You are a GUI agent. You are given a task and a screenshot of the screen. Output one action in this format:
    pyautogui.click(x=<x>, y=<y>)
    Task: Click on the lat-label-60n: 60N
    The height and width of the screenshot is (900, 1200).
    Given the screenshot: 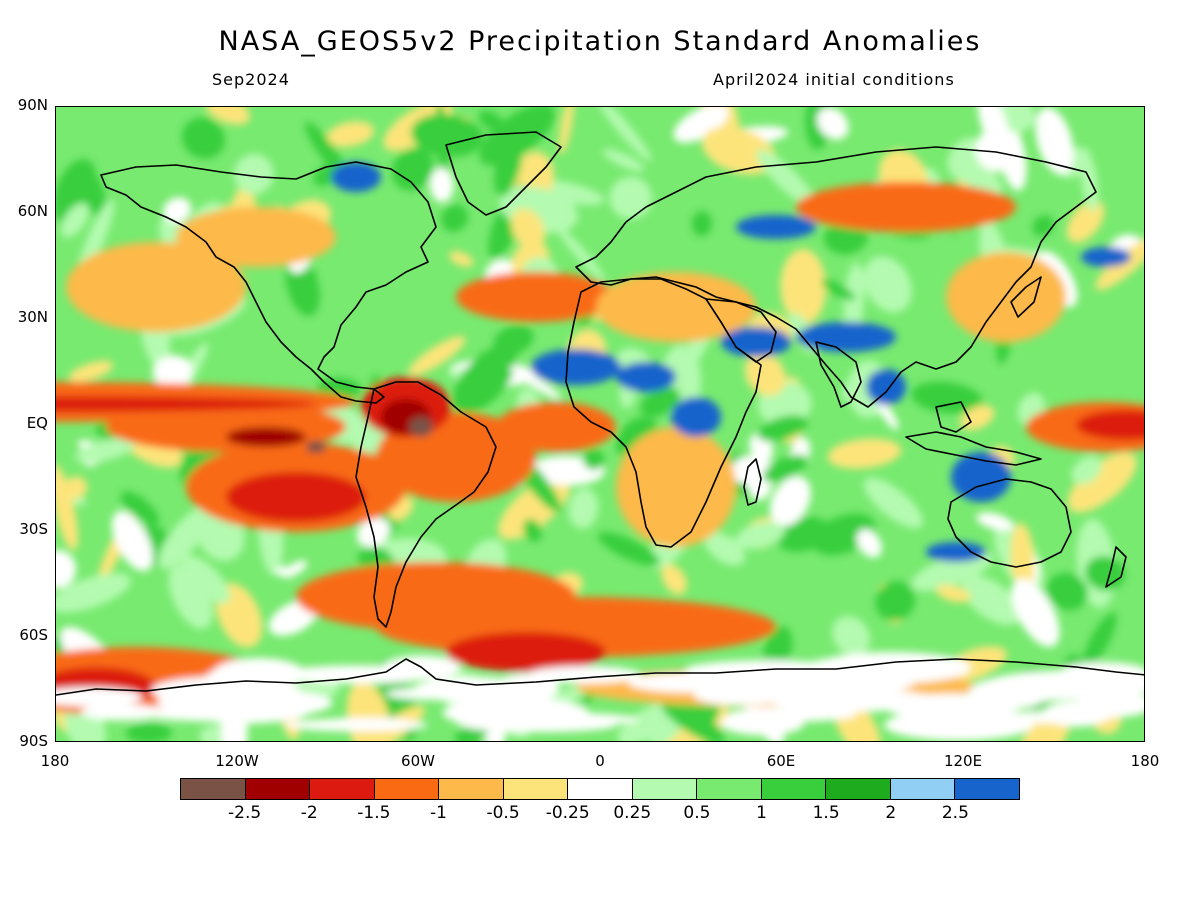 What is the action you would take?
    pyautogui.click(x=32, y=211)
    